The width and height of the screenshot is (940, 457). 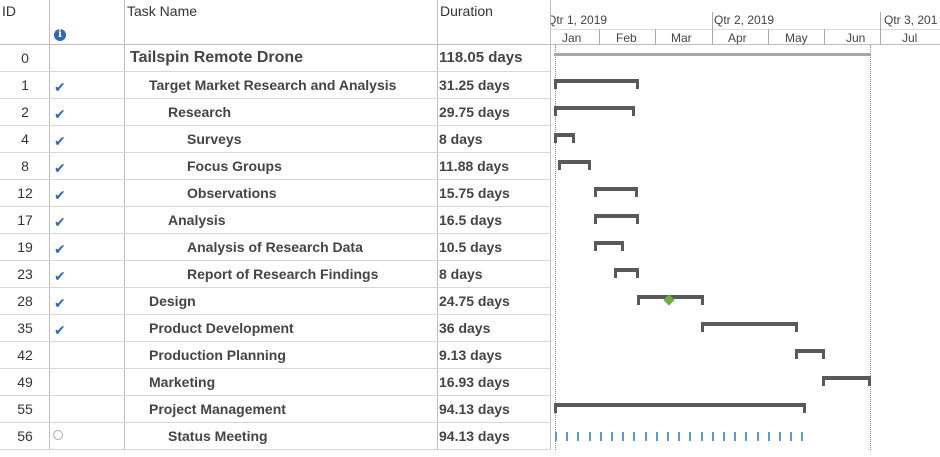 I want to click on task-name: Observations, so click(x=232, y=193).